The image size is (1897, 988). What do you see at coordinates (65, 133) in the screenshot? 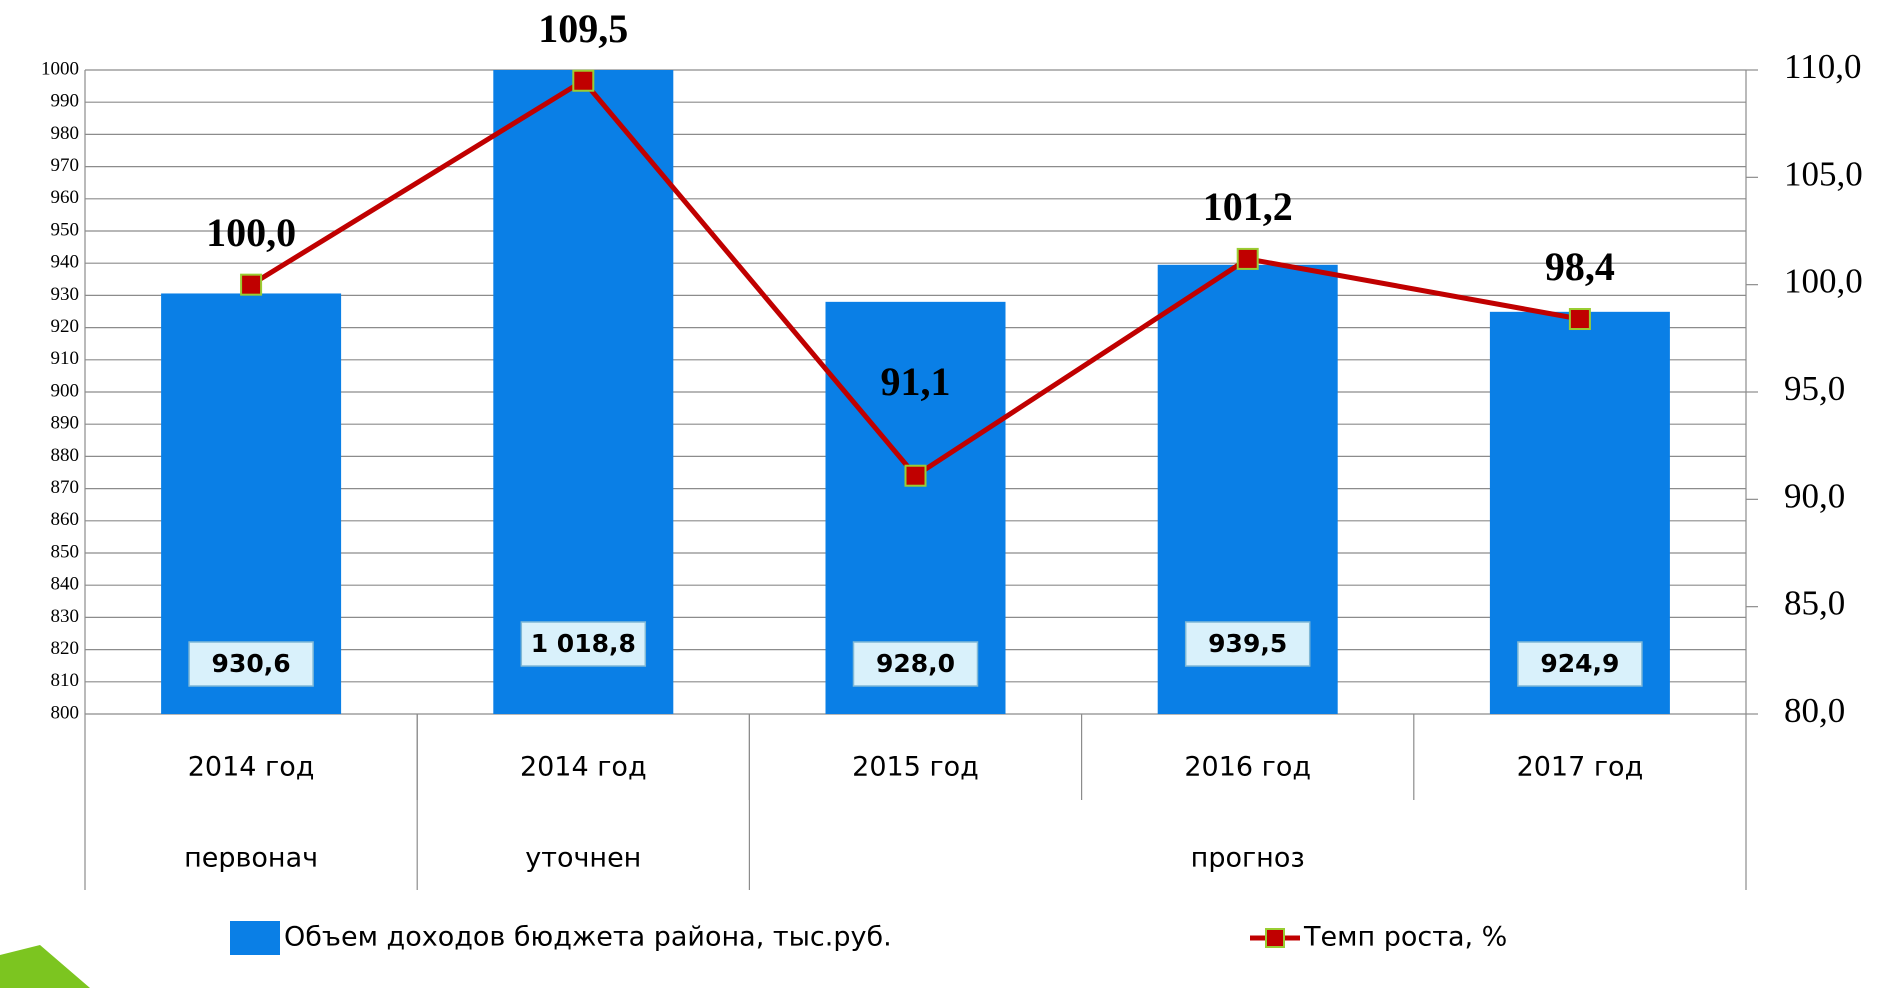
I see `y-tick-label: 980` at bounding box center [65, 133].